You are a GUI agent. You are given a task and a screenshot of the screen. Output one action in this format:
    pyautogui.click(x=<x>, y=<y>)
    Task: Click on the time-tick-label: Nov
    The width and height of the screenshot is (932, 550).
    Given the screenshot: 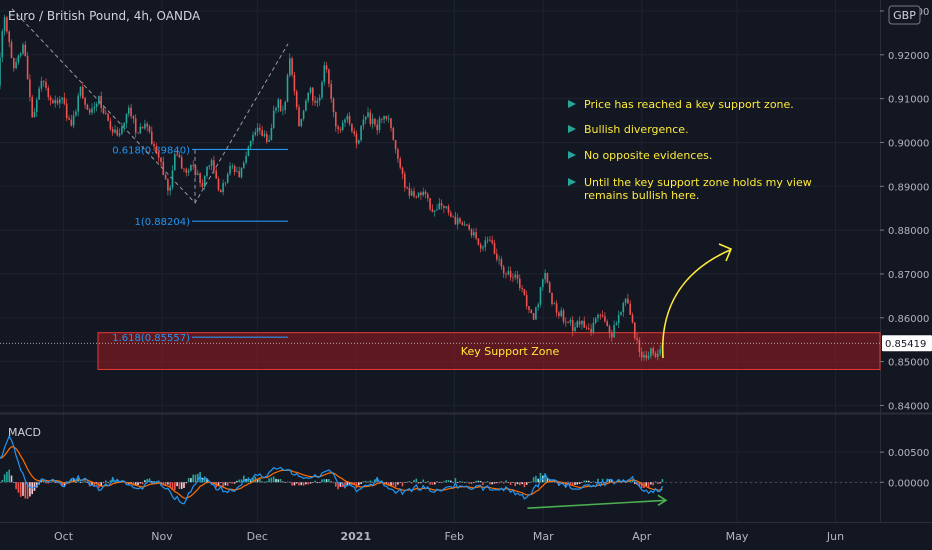 What is the action you would take?
    pyautogui.click(x=162, y=536)
    